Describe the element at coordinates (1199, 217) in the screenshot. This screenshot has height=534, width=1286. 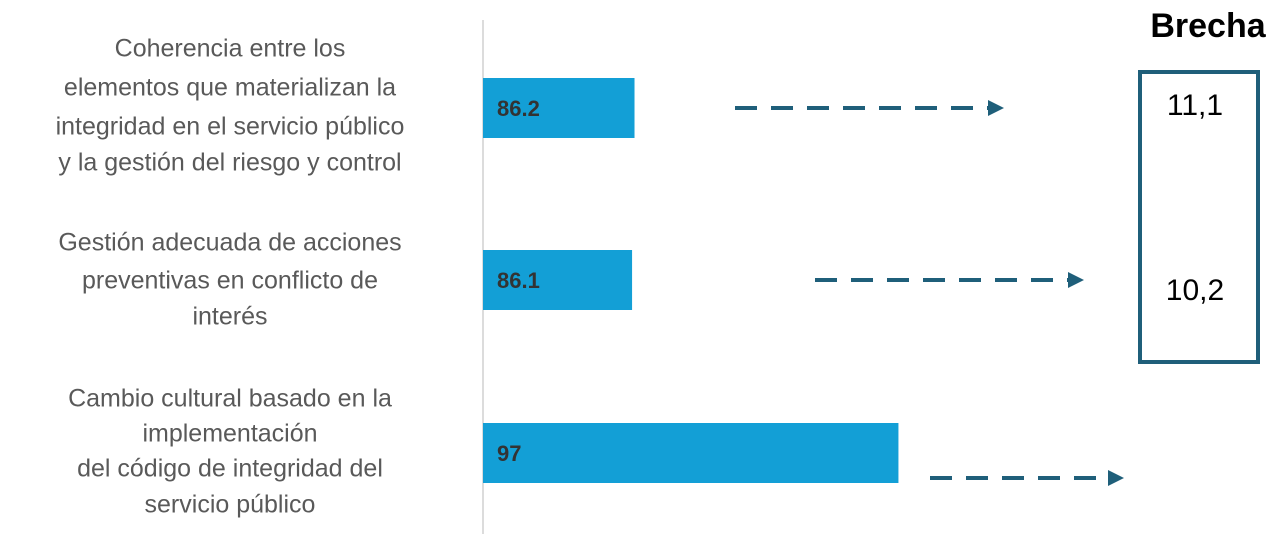
I see `gap-box` at that location.